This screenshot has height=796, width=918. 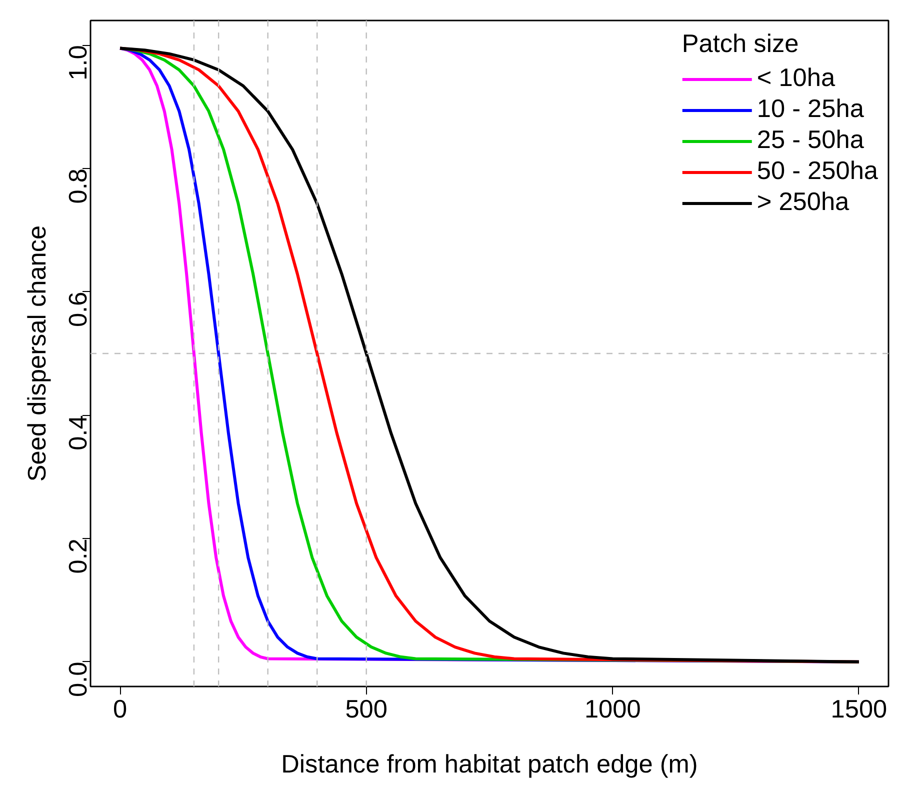 What do you see at coordinates (612, 710) in the screenshot?
I see `x-tick-label: 1000` at bounding box center [612, 710].